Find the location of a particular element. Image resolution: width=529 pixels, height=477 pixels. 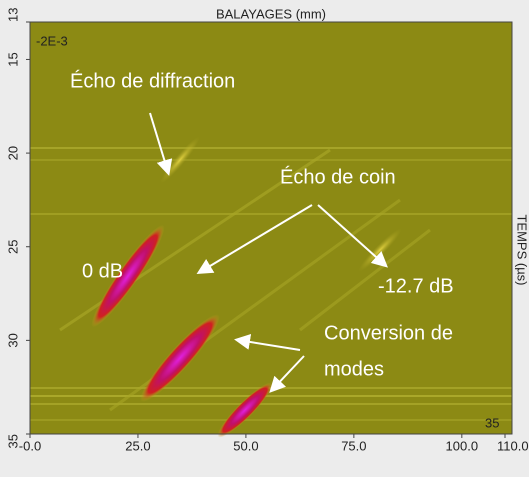

annotation: 0 dB is located at coordinates (102, 271).